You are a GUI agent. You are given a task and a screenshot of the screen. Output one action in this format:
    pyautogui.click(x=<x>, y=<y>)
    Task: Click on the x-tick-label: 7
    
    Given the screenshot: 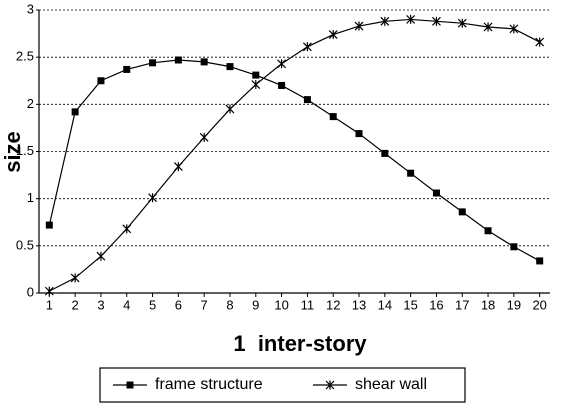 What is the action you would take?
    pyautogui.click(x=204, y=304)
    